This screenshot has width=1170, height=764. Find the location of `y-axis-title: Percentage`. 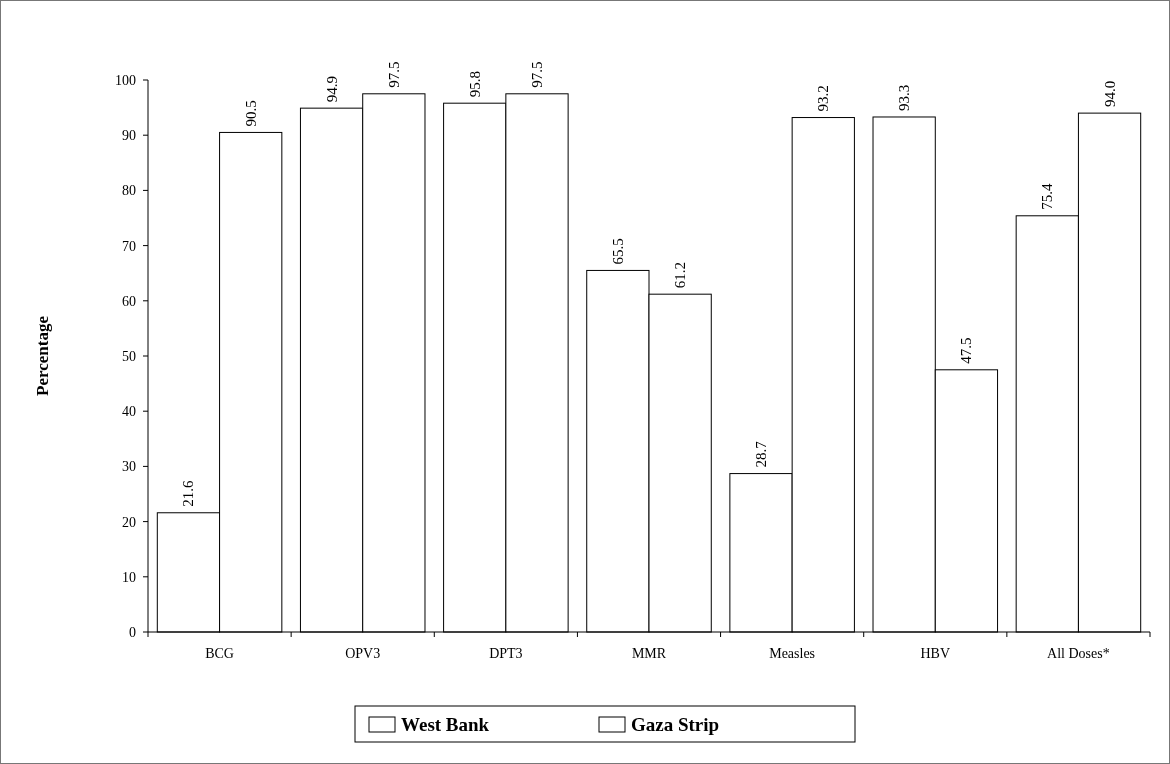

y-axis-title: Percentage is located at coordinates (42, 355).